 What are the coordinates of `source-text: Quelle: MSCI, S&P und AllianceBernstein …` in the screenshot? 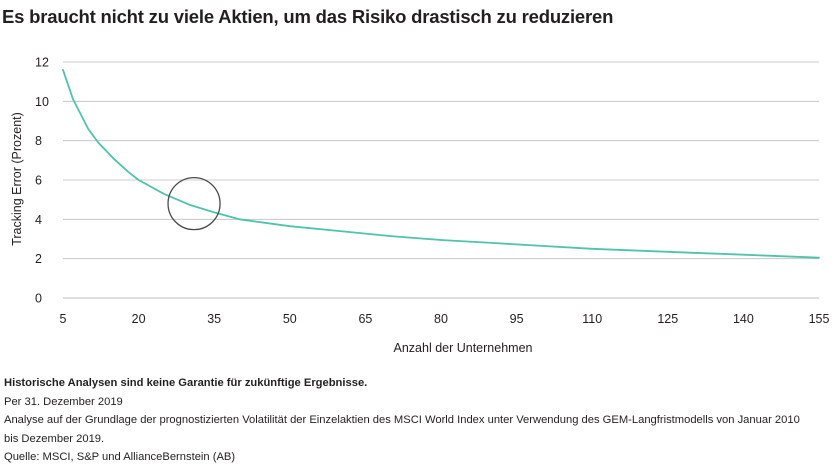 It's located at (120, 457).